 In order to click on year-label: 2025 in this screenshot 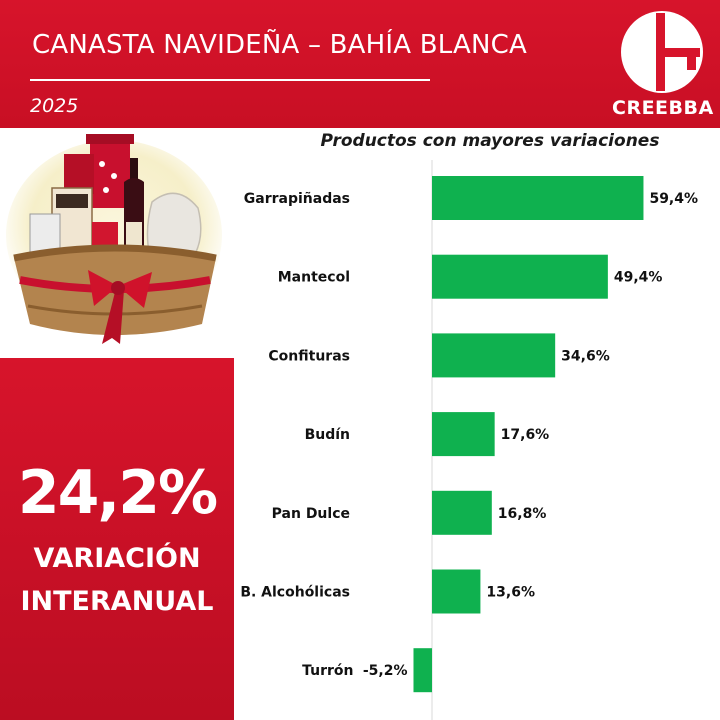, I will do `click(54, 106)`.